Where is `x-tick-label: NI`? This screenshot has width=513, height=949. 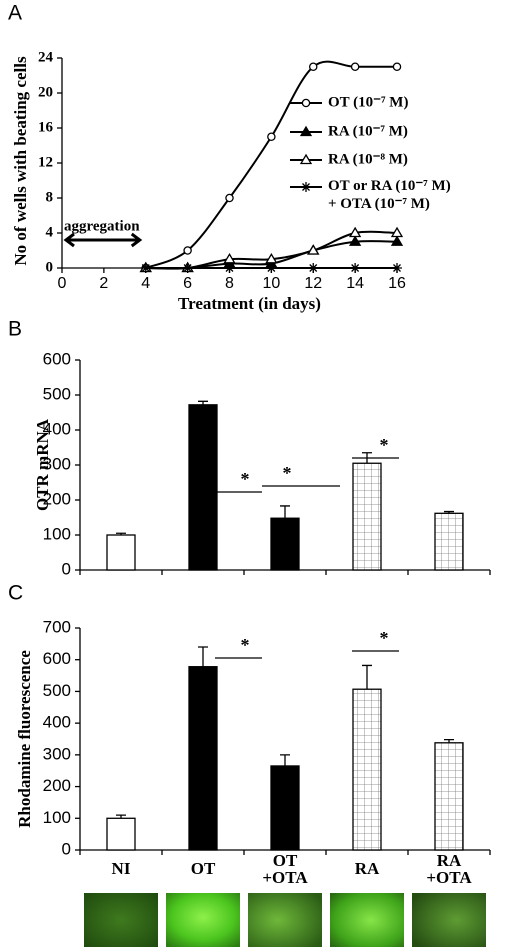 x-tick-label: NI is located at coordinates (121, 868).